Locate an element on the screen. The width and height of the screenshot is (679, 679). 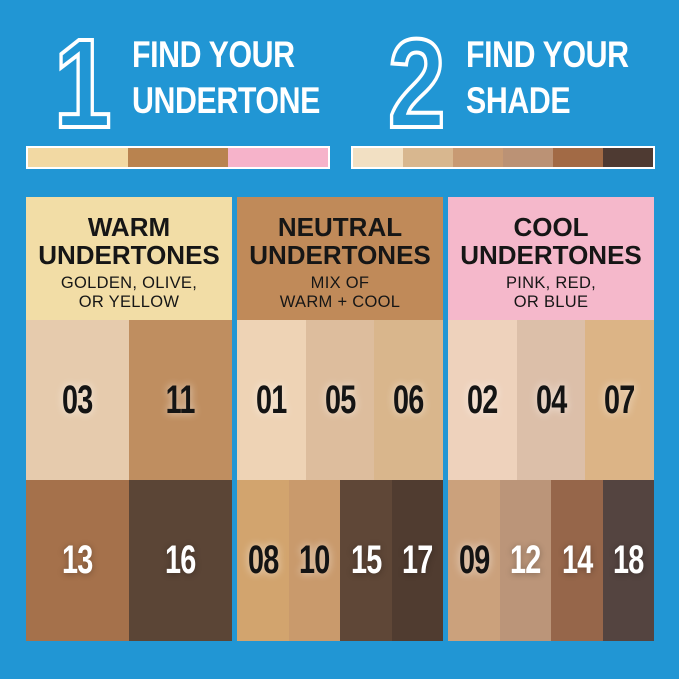
step-1-title-line2: UNDERTONE is located at coordinates (226, 100).